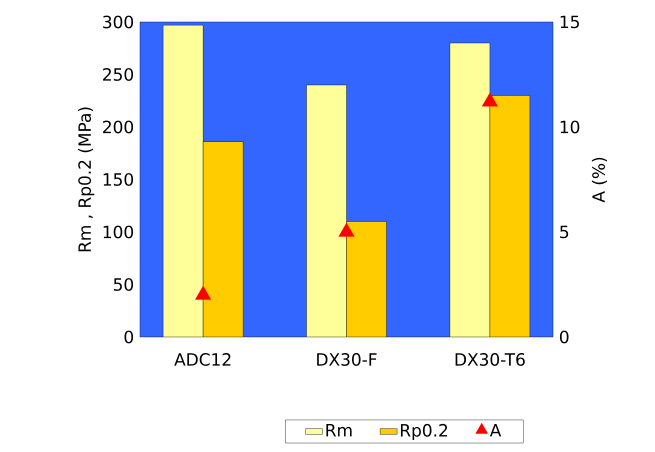 This screenshot has height=452, width=655. What do you see at coordinates (124, 284) in the screenshot?
I see `y-tick-label: 50` at bounding box center [124, 284].